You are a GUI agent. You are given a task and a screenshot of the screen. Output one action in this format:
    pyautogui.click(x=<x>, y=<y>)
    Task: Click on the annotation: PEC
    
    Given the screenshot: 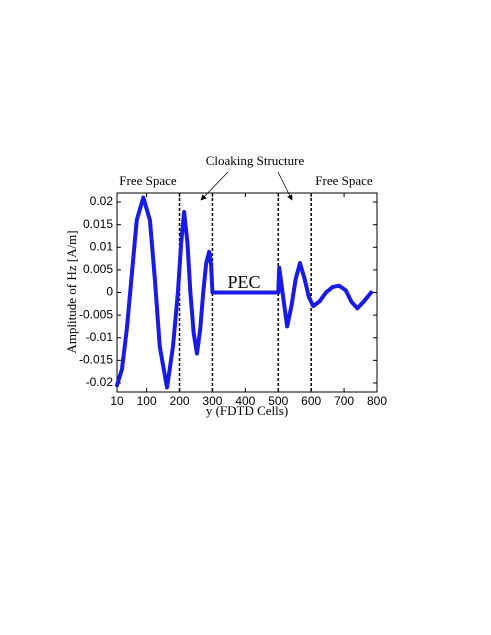 What is the action you would take?
    pyautogui.click(x=243, y=282)
    